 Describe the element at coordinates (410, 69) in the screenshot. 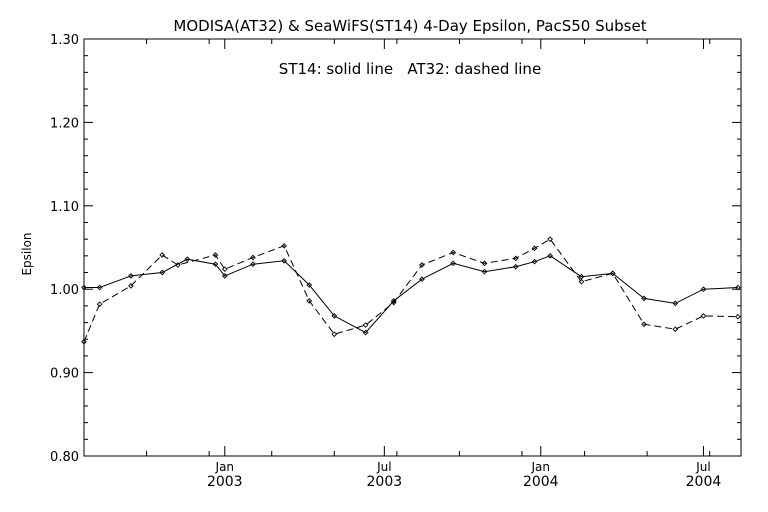

I see `chart-annotation: ST14: solid line AT32: dashed line` at that location.